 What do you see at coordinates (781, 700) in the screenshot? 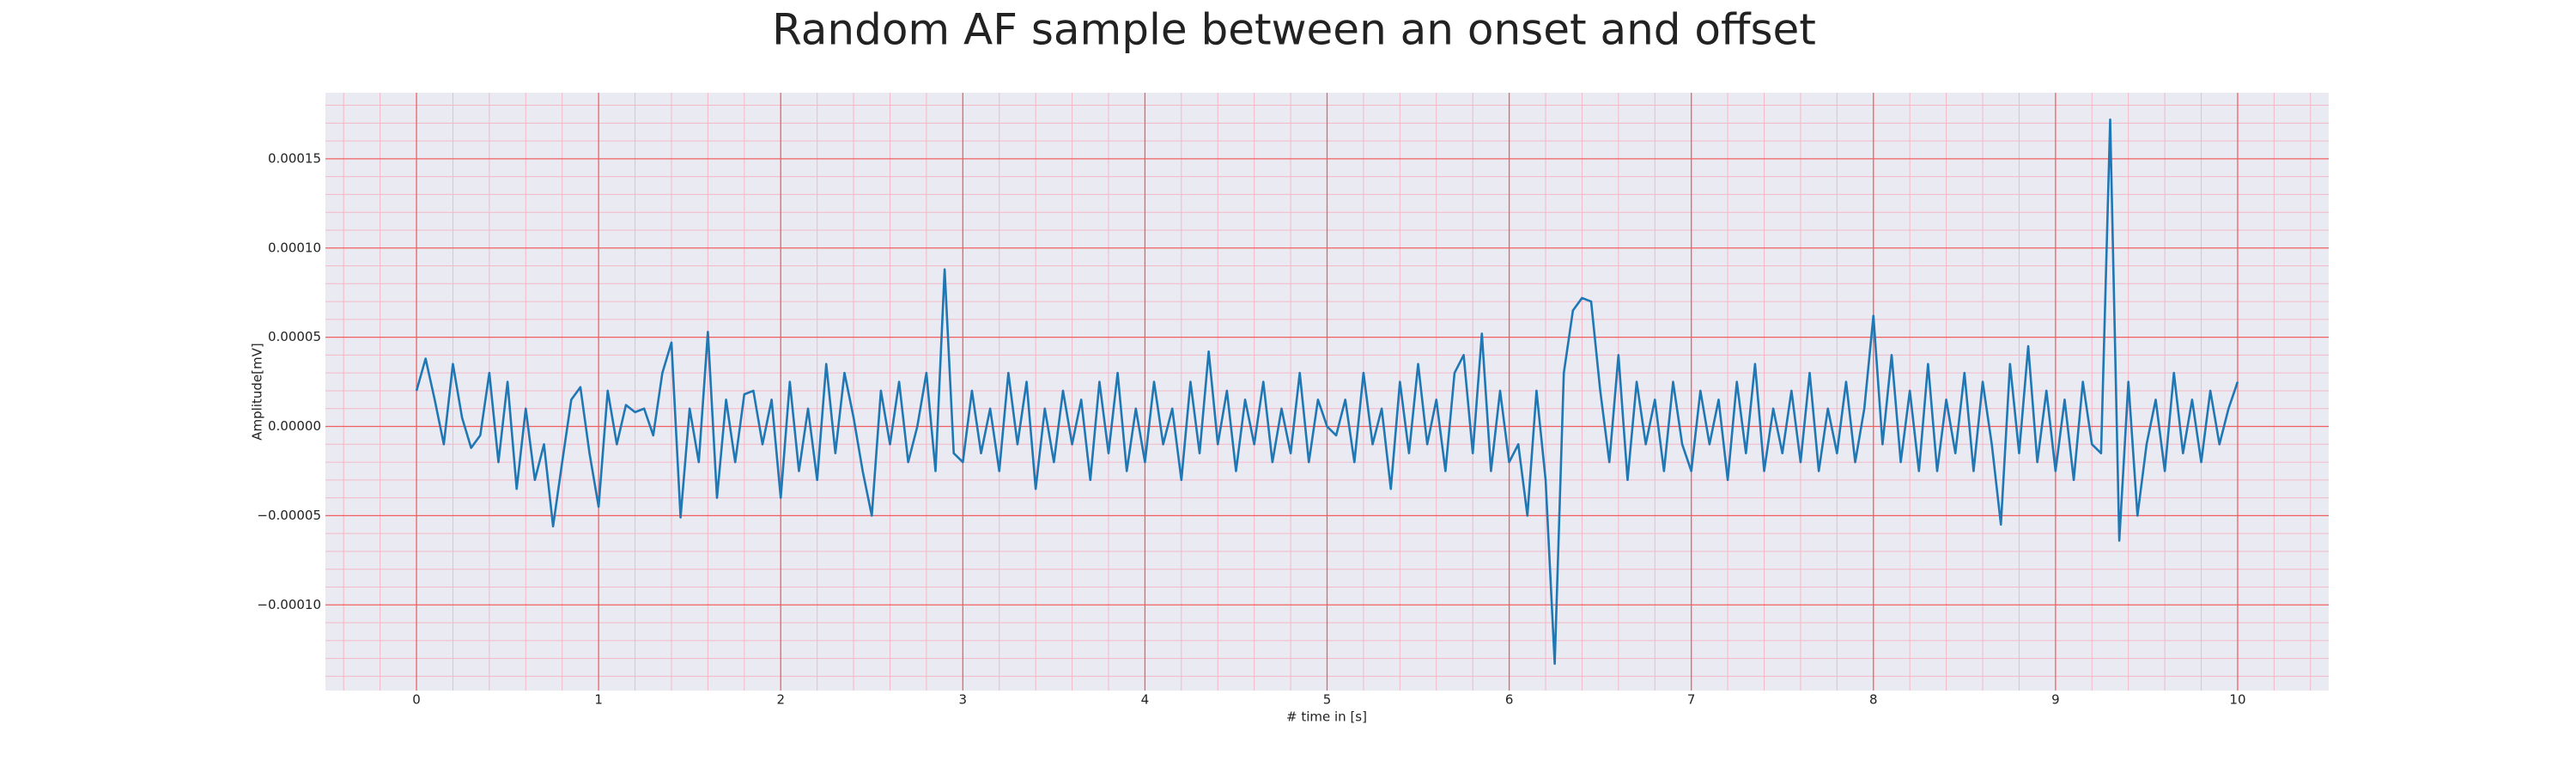
I see `x-tick-label: 2` at bounding box center [781, 700].